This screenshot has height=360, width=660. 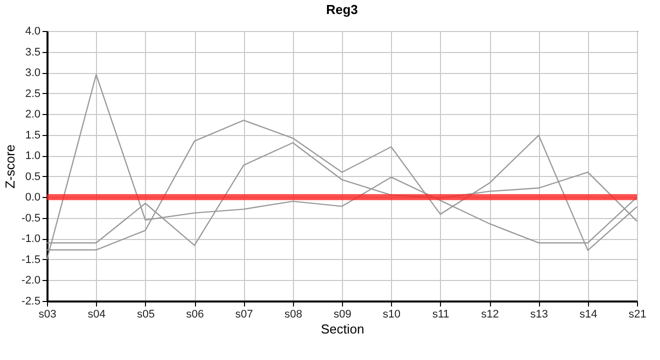 I want to click on x-tick-label: s21, so click(x=637, y=314).